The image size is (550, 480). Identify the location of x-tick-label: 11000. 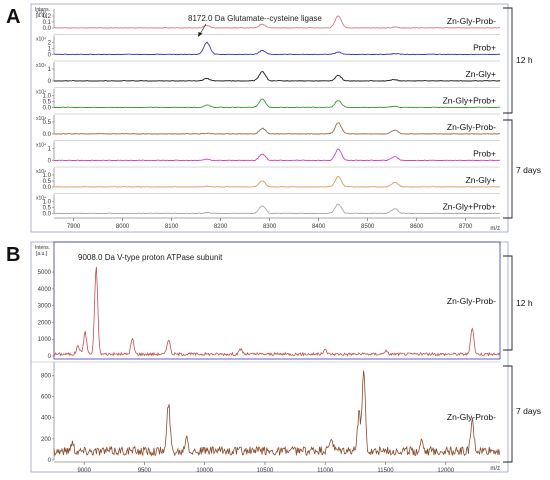
(325, 471).